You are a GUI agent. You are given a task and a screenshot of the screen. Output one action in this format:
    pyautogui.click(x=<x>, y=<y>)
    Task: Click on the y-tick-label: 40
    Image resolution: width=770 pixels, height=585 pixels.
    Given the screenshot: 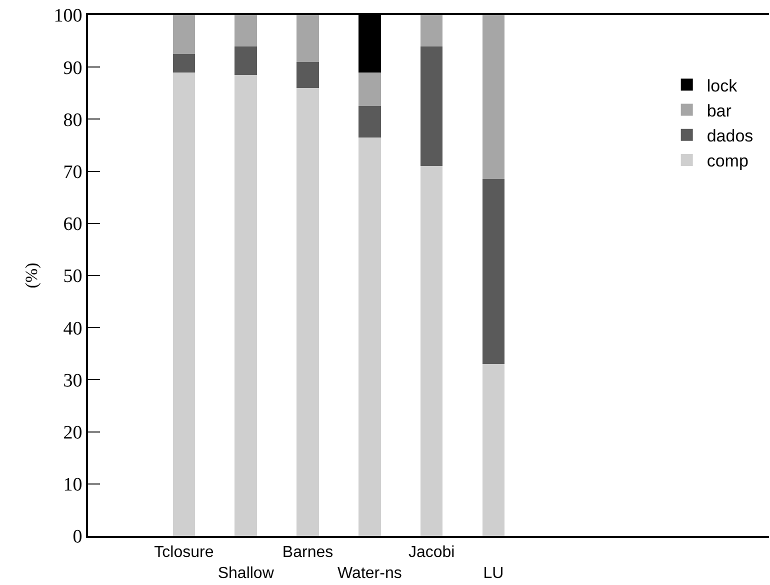 What is the action you would take?
    pyautogui.click(x=72, y=329)
    